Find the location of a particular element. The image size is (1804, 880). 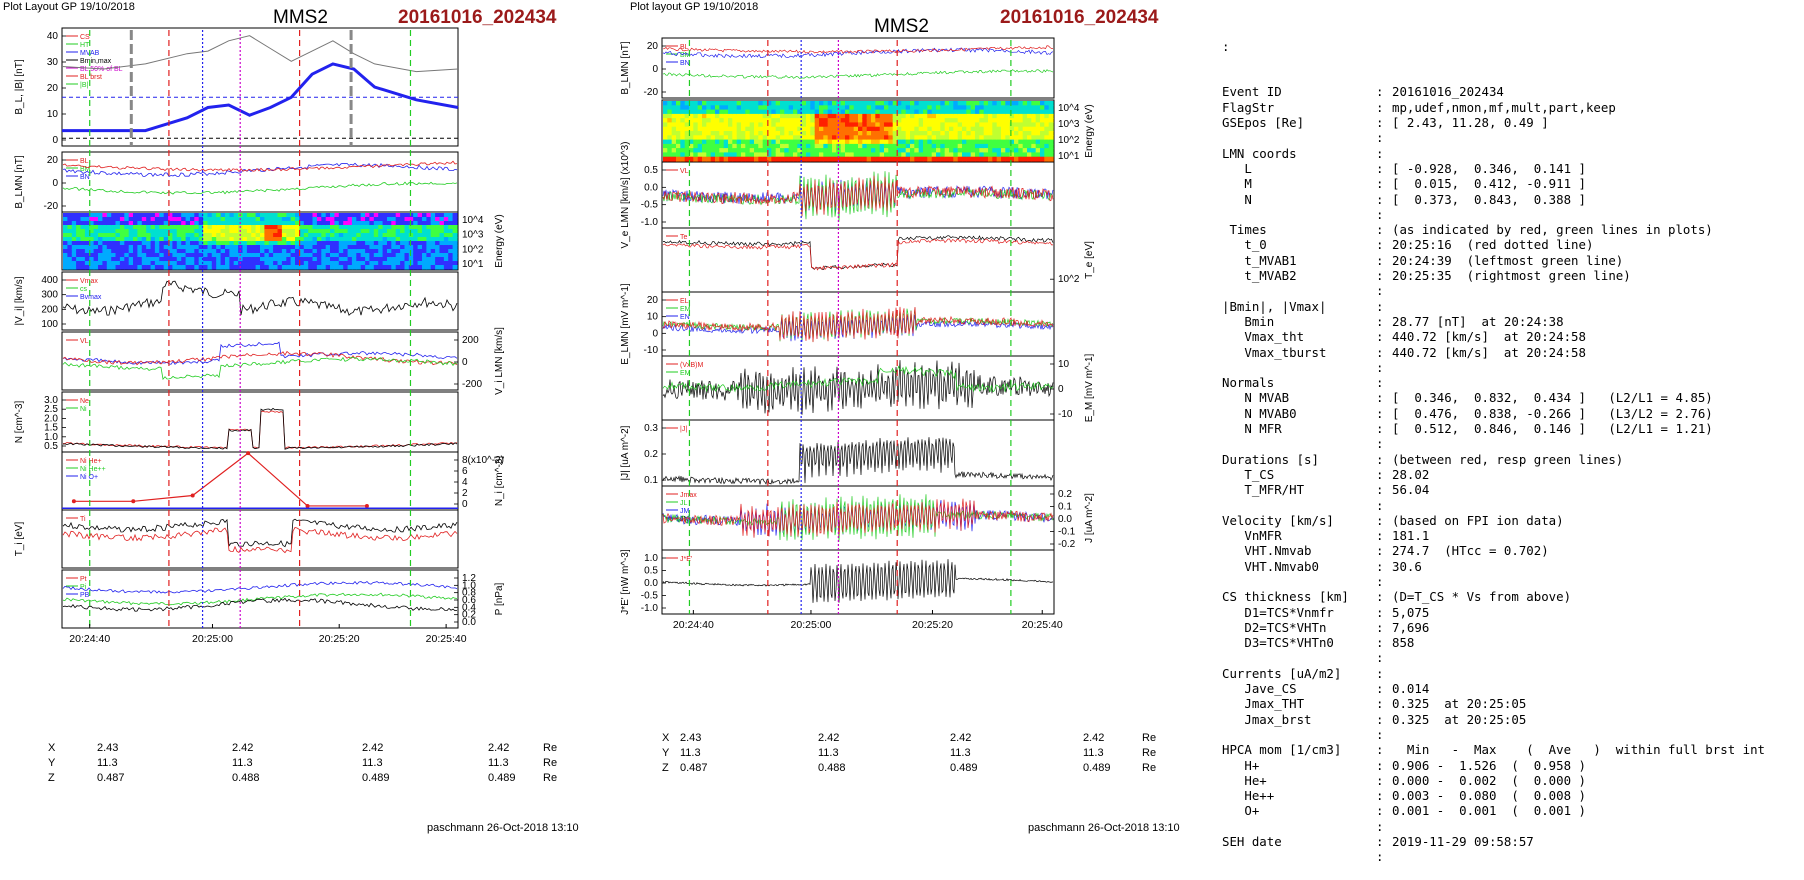

param-value: [ 0.015, 0.412, -0.911 ] is located at coordinates (1489, 184).